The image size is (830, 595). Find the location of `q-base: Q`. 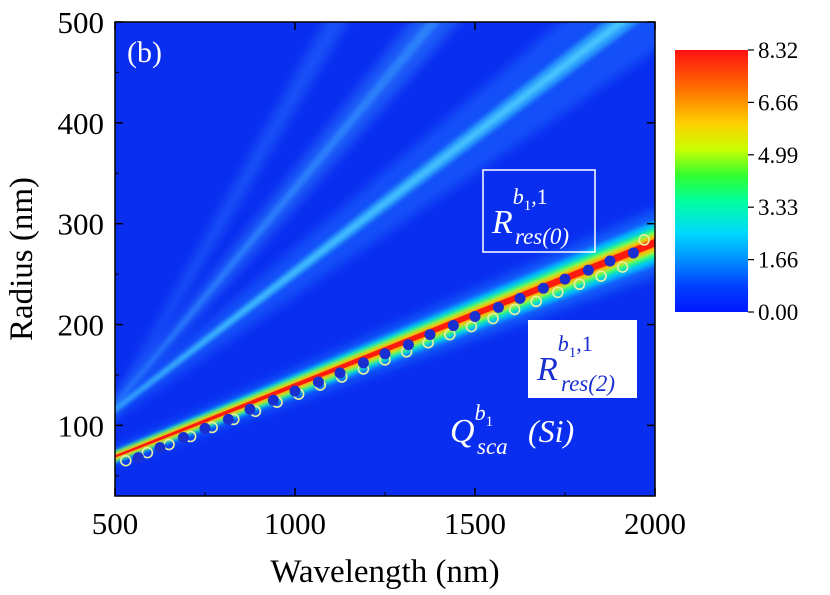

q-base: Q is located at coordinates (462, 431).